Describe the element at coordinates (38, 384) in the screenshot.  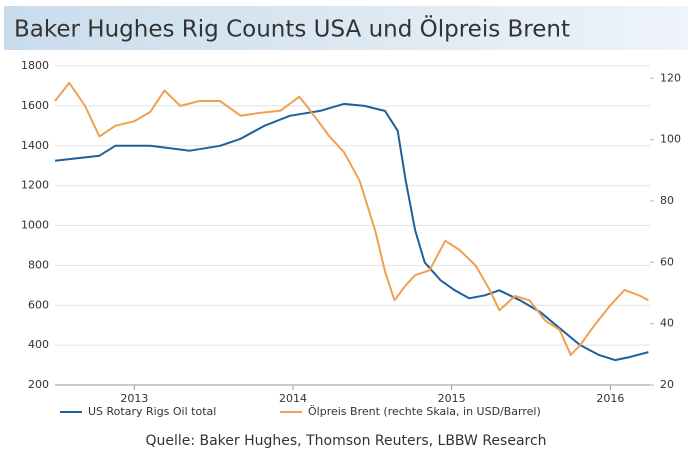
I see `y-tick-label: 200` at that location.